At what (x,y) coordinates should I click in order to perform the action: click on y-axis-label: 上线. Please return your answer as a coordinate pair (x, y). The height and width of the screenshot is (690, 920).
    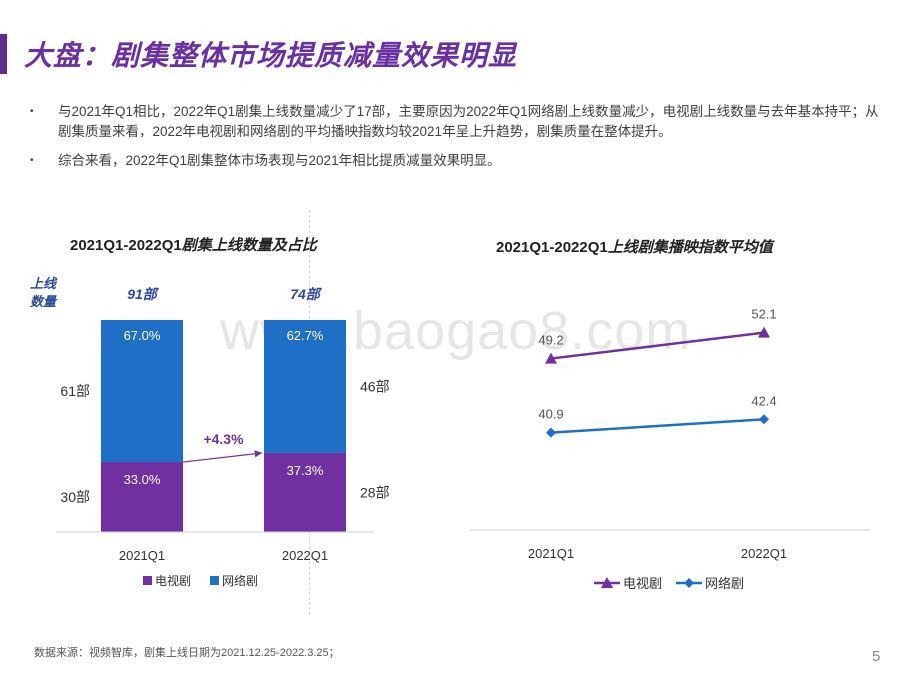
    Looking at the image, I should click on (44, 283).